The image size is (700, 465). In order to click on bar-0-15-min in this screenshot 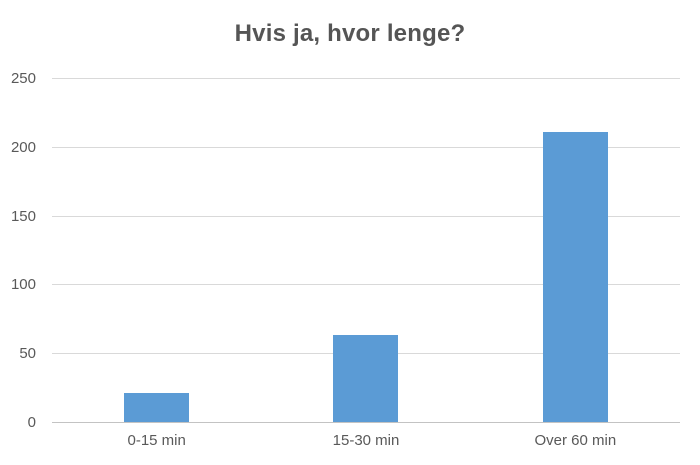, I will do `click(157, 407)`.